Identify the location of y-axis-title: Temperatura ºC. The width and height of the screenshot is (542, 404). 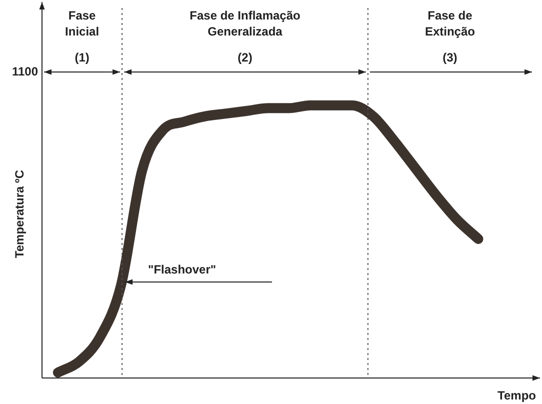
(19, 214).